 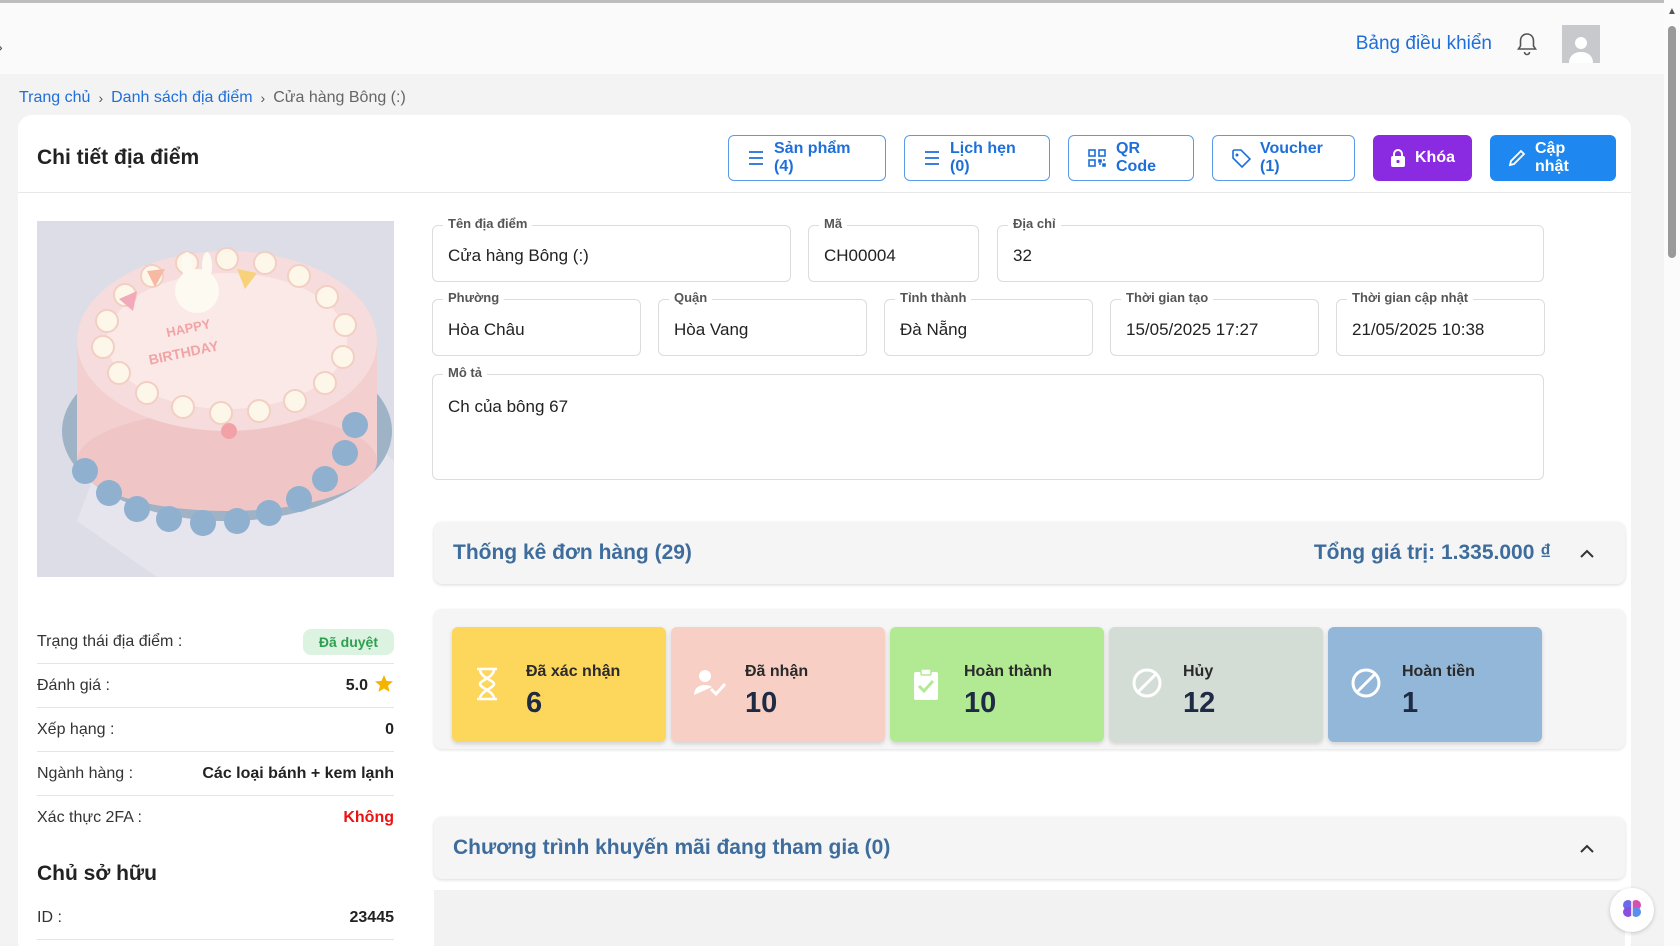 I want to click on stat-label: Hủy, so click(x=1198, y=671).